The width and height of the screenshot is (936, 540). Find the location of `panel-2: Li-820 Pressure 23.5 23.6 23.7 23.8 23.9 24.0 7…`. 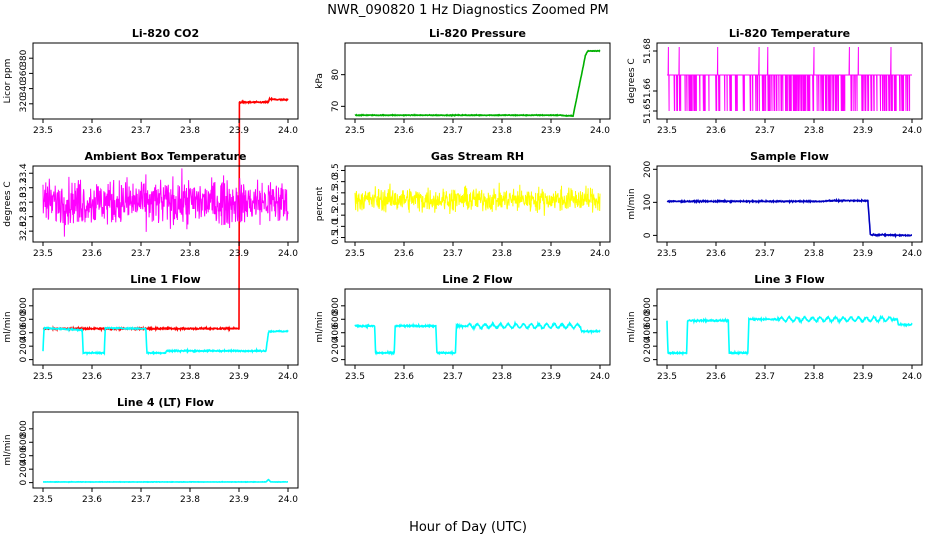

panel-2: Li-820 Pressure 23.5 23.6 23.7 23.8 23.9 24.0 7… is located at coordinates (463, 81).